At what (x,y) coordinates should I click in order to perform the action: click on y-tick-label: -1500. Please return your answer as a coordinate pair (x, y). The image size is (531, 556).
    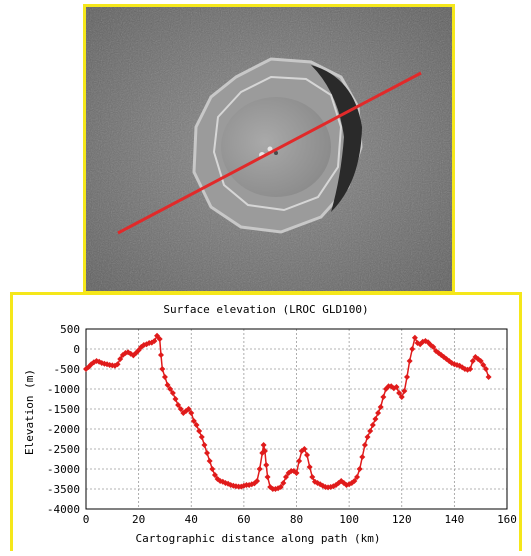
    Looking at the image, I should click on (63, 409).